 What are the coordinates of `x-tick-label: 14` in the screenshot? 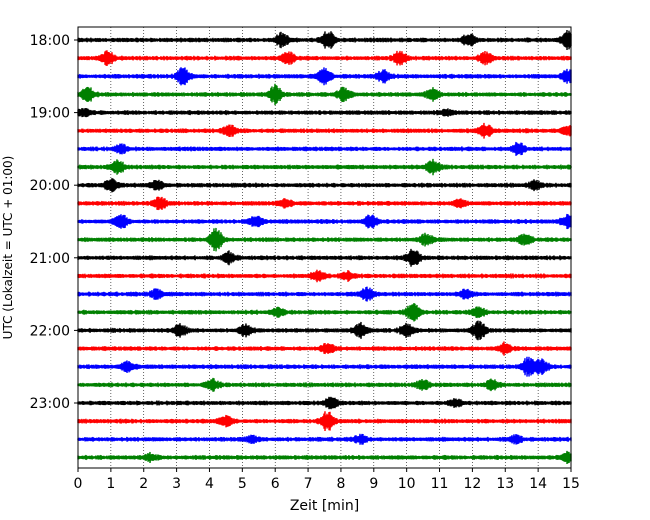 It's located at (538, 484).